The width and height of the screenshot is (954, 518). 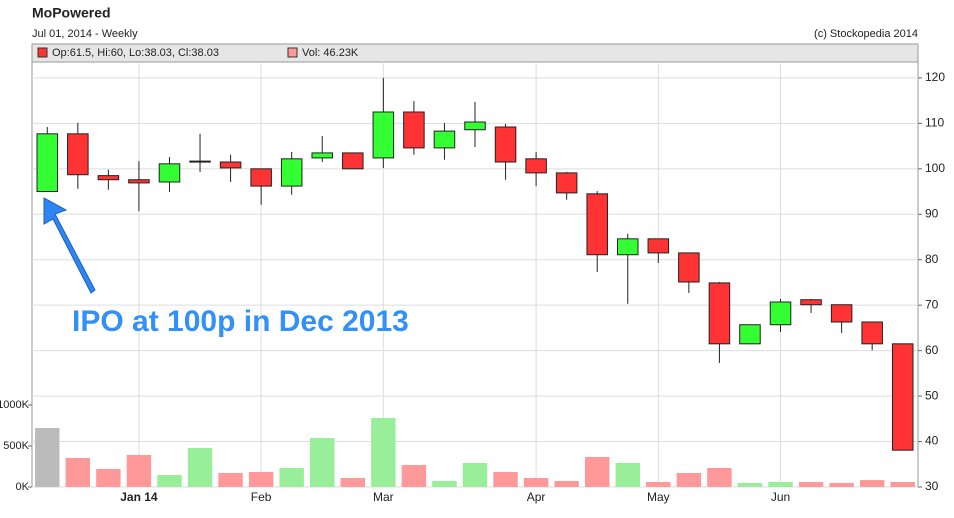 I want to click on y-tick-label: 40, so click(x=932, y=441).